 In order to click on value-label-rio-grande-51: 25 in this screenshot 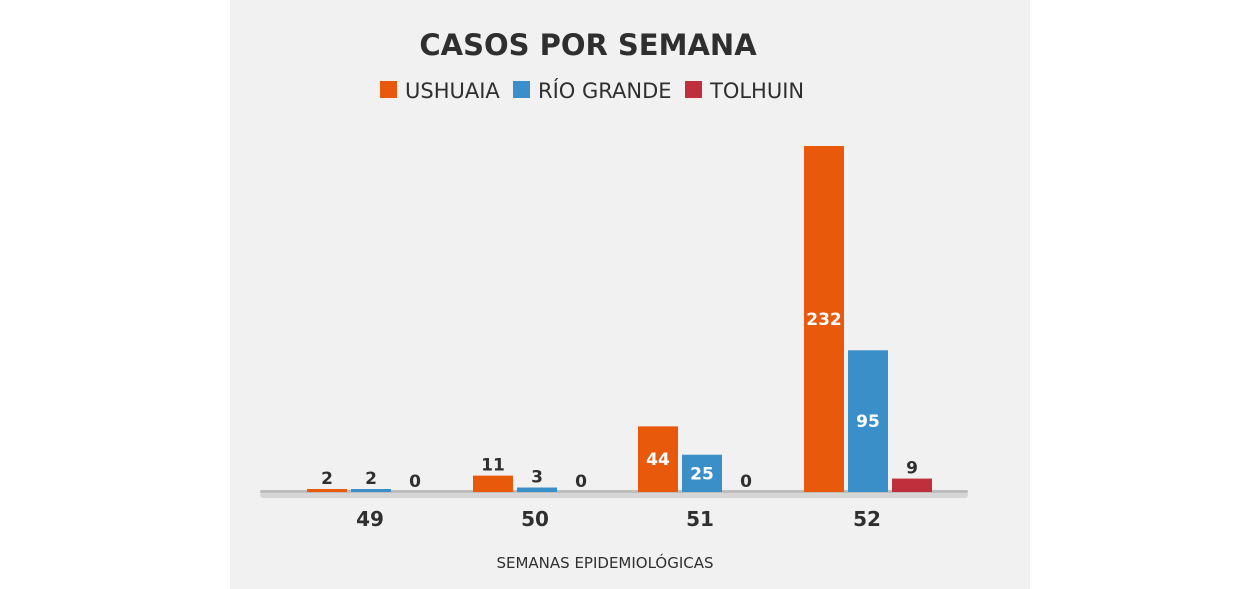, I will do `click(702, 474)`.